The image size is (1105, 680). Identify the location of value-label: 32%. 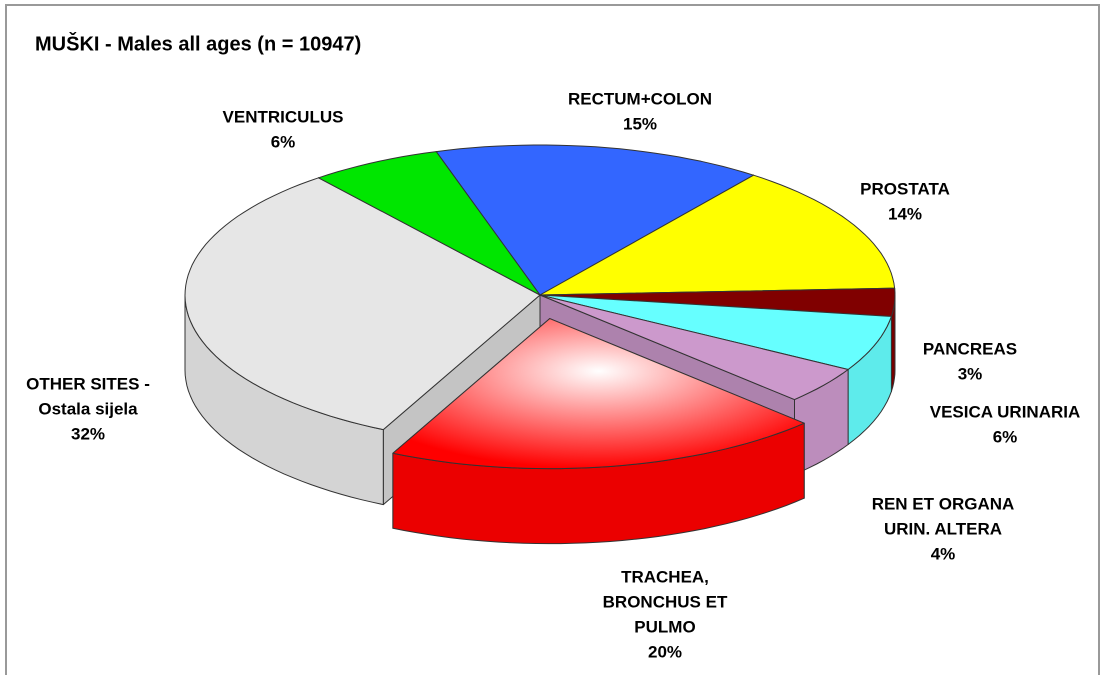
(88, 433).